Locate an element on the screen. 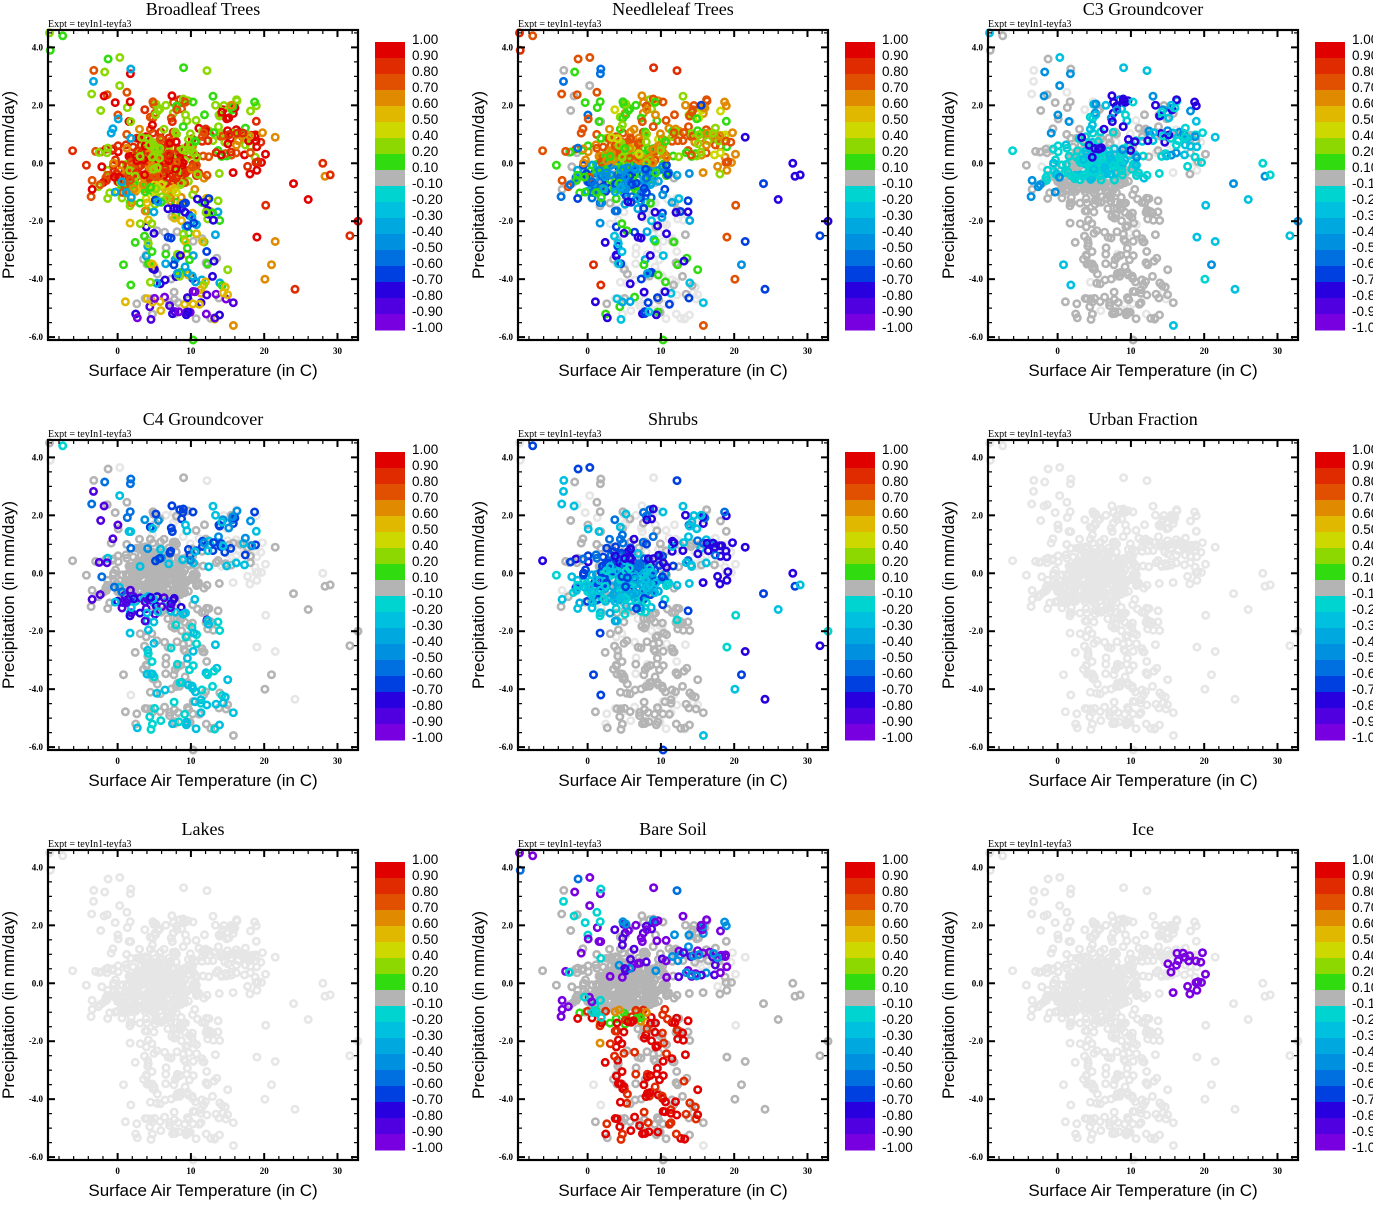 Image resolution: width=1373 pixels, height=1220 pixels. colorbar-label: 0.60 is located at coordinates (1362, 103).